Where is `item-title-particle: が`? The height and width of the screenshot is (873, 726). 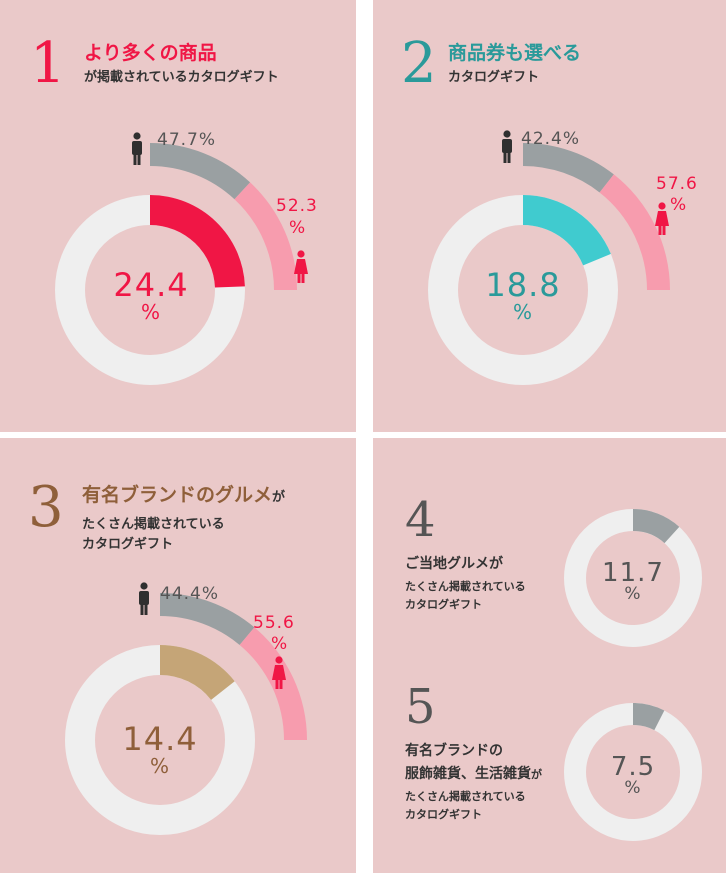 item-title-particle: が is located at coordinates (536, 774).